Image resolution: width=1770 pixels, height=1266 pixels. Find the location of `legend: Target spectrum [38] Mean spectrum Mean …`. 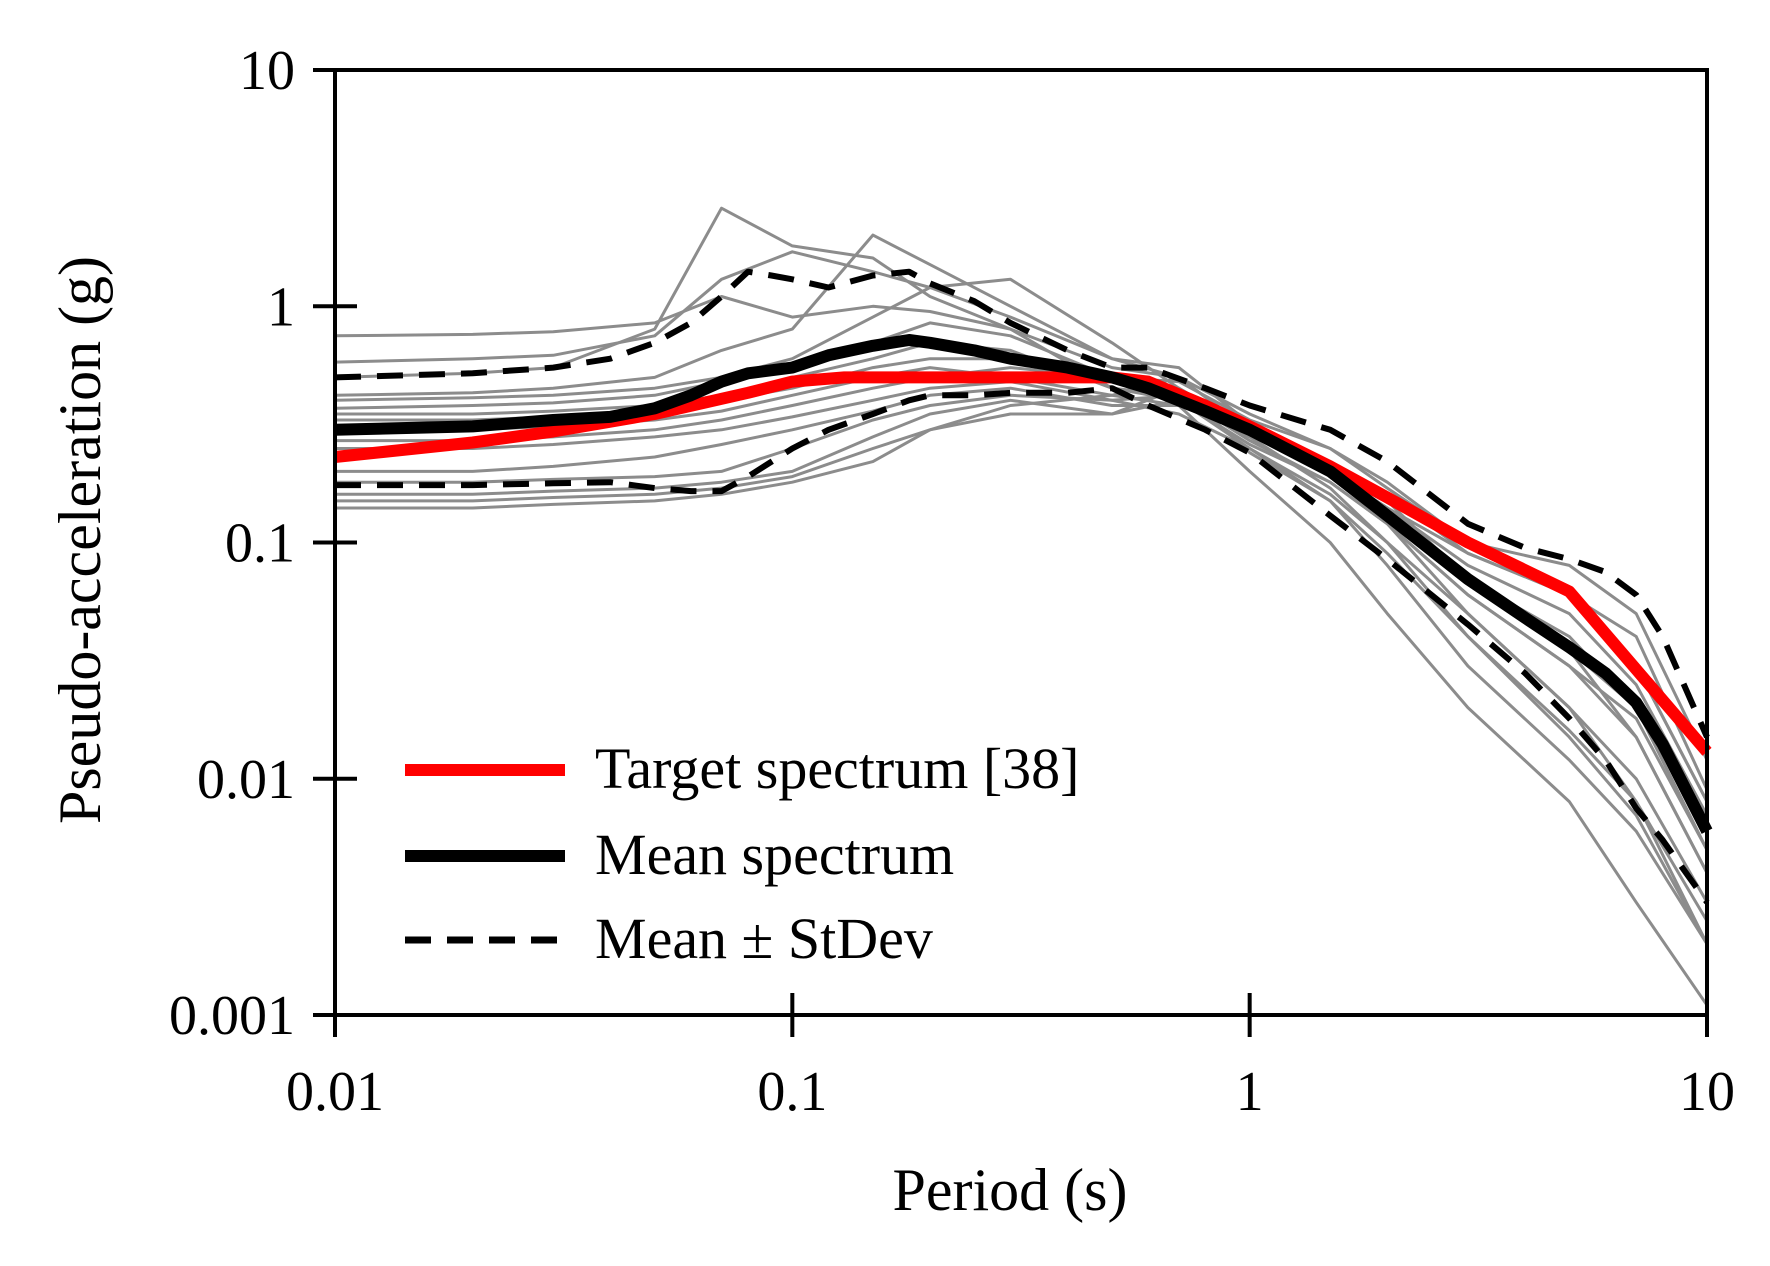

legend: Target spectrum [38] Mean spectrum Mean … is located at coordinates (742, 853).